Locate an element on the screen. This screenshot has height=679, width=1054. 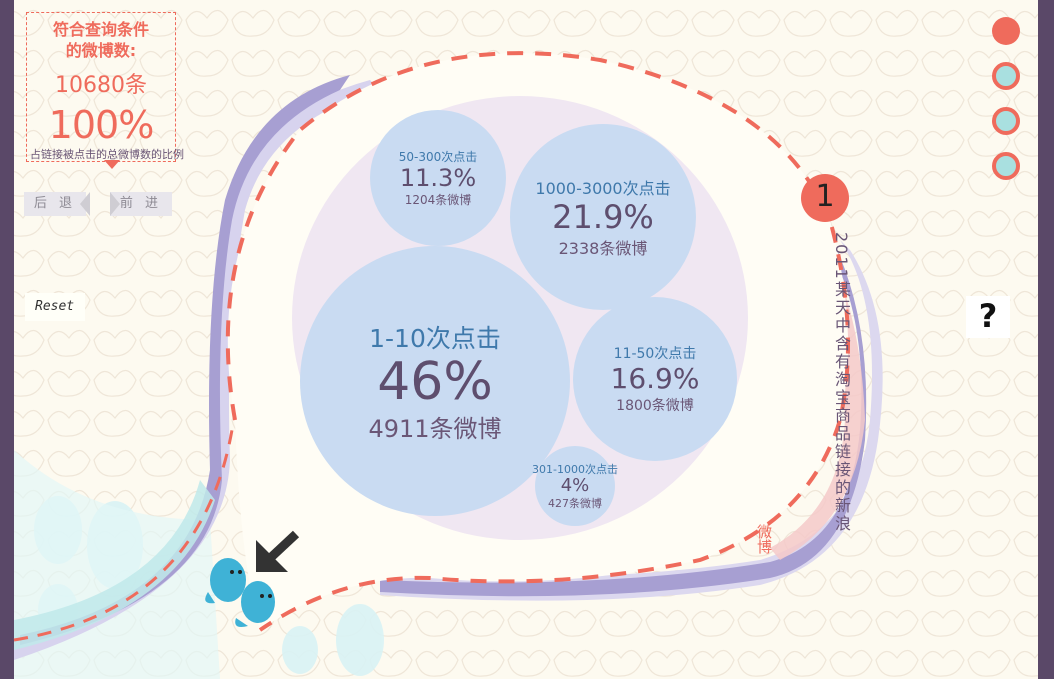
reset-button: Reset is located at coordinates (55, 307).